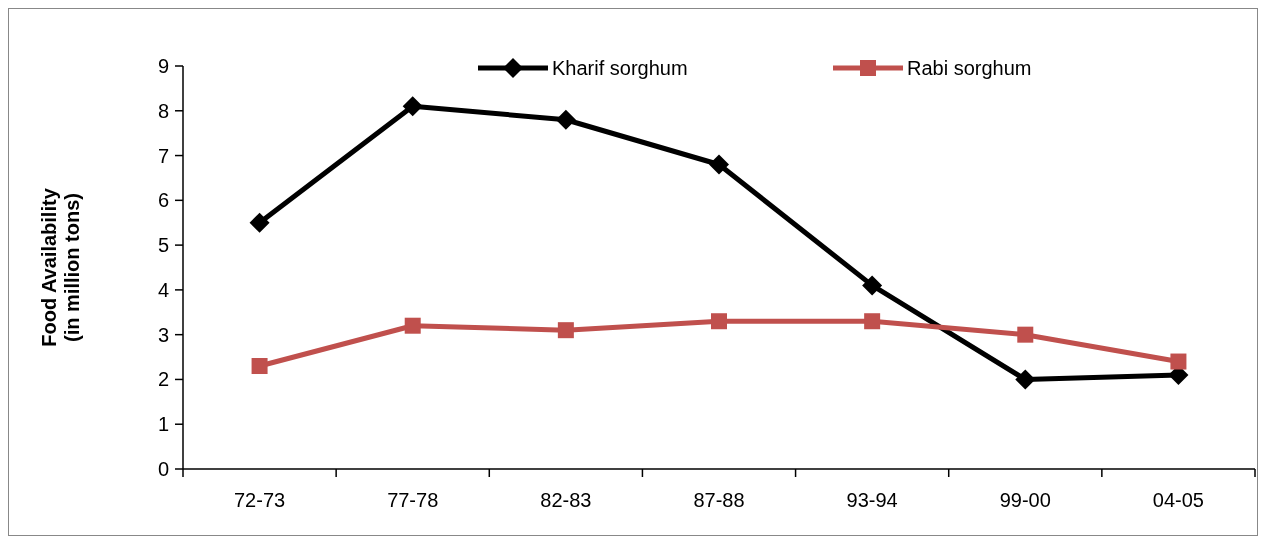  Describe the element at coordinates (969, 68) in the screenshot. I see `legend-label: Rabi sorghum` at that location.